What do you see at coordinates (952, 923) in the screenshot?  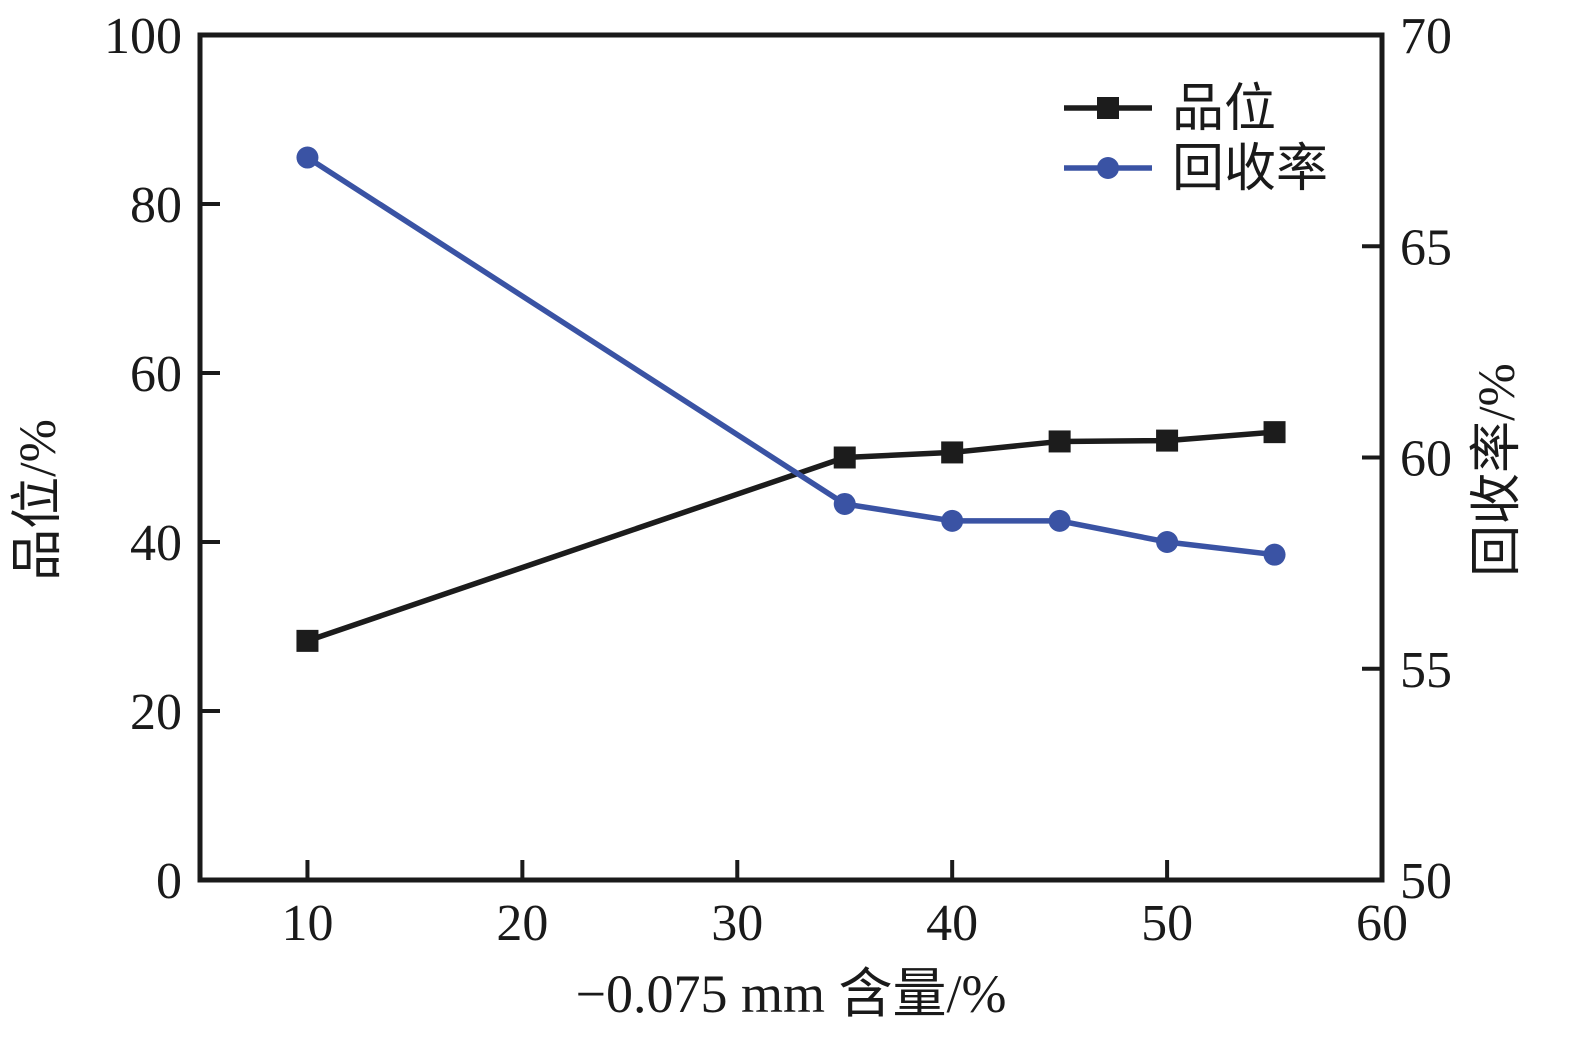 I see `x-tick-label: 40` at bounding box center [952, 923].